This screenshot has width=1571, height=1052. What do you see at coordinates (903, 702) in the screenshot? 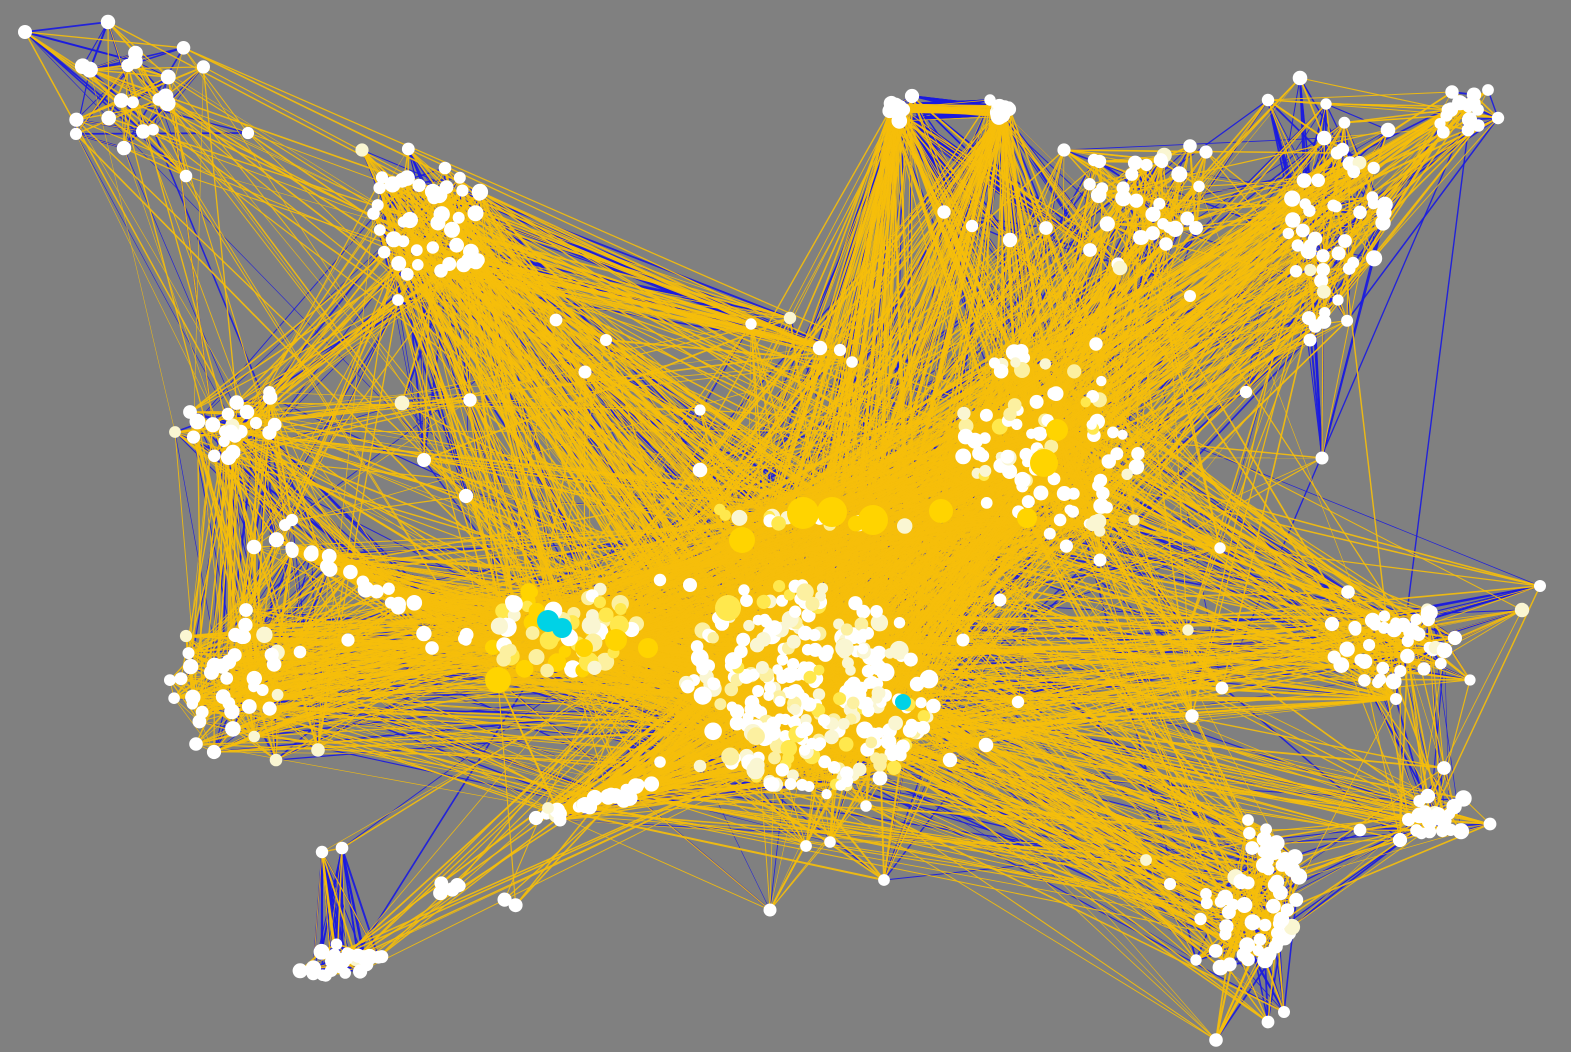
I see `cyan-node-c` at bounding box center [903, 702].